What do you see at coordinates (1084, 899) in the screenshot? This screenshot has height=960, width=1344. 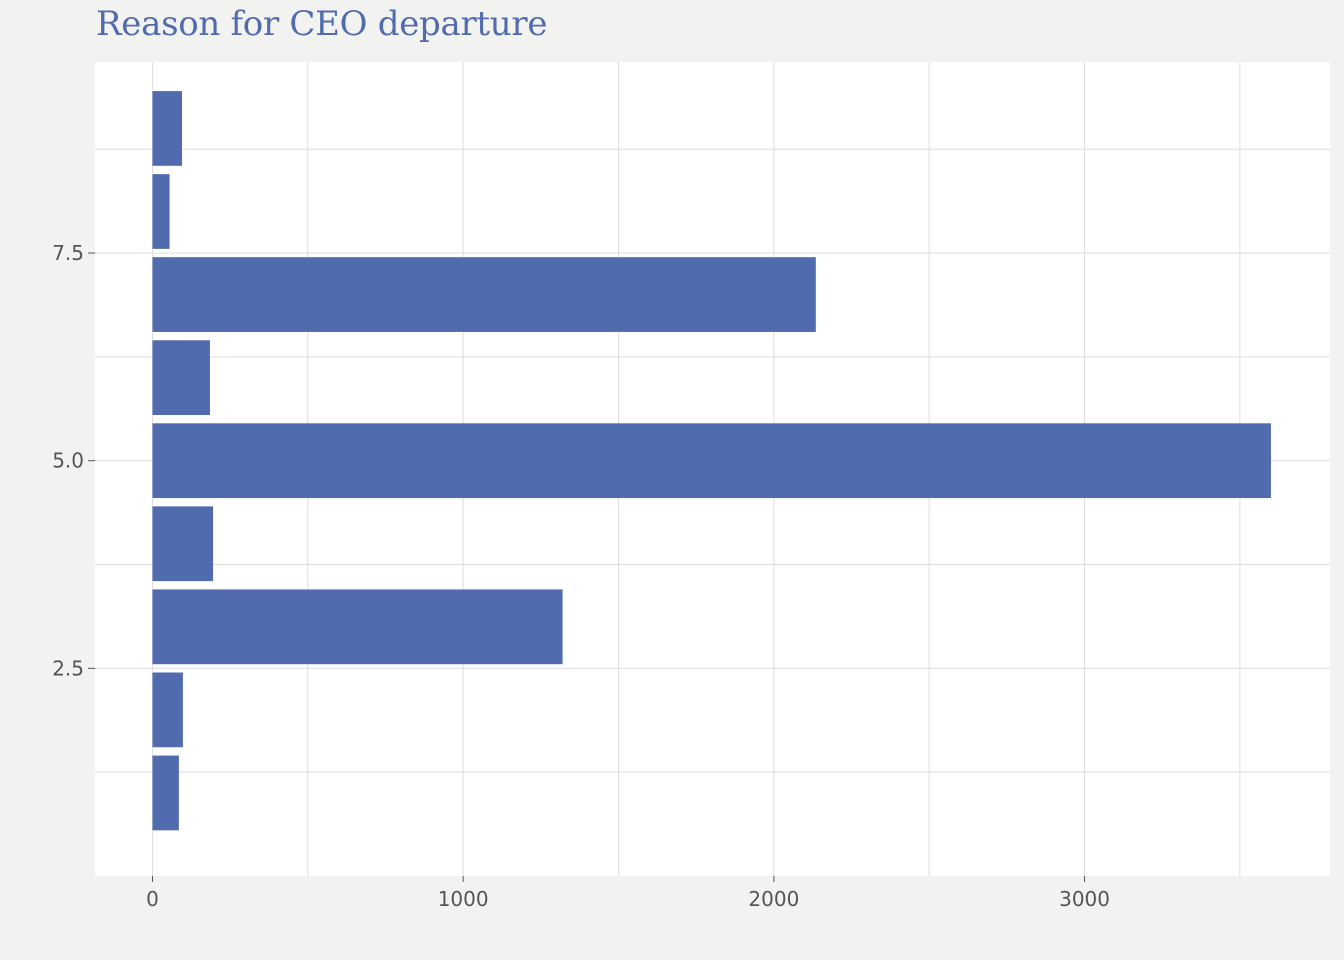 I see `x-tick-label: 3000` at bounding box center [1084, 899].